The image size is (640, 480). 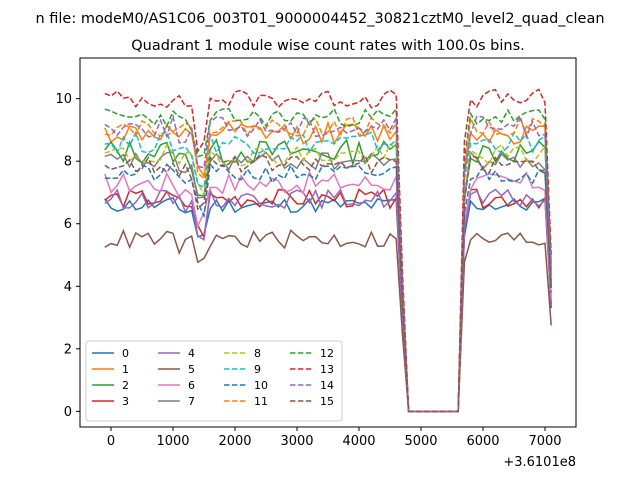 I want to click on legend-label-3: 3, so click(x=125, y=401).